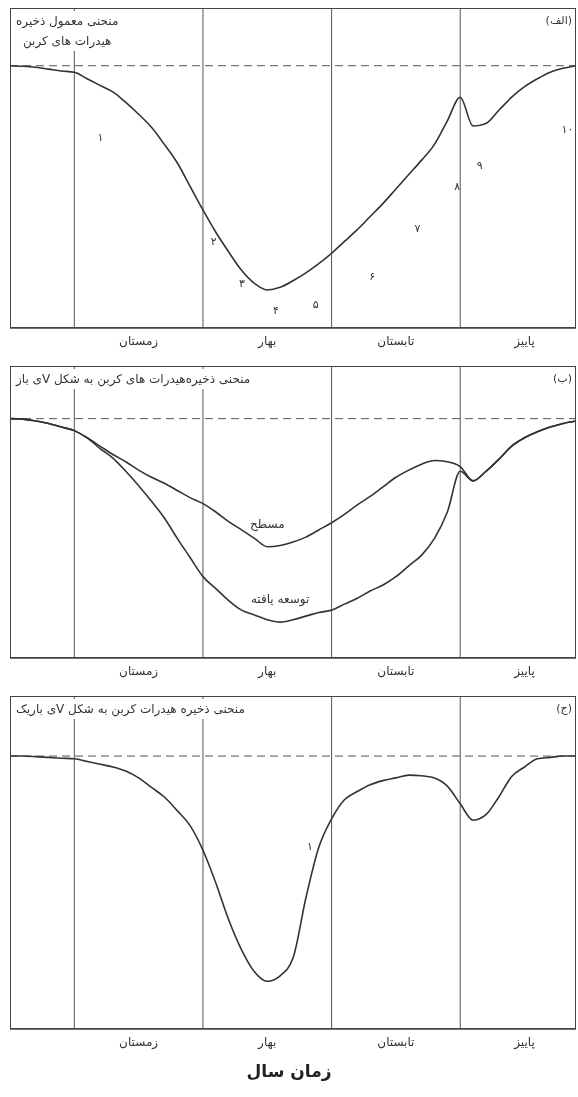 The height and width of the screenshot is (1097, 578). What do you see at coordinates (130, 709) in the screenshot?
I see `chart-title: منحنی ذخیره هیدرات کربن به شکل Vی باریک` at bounding box center [130, 709].